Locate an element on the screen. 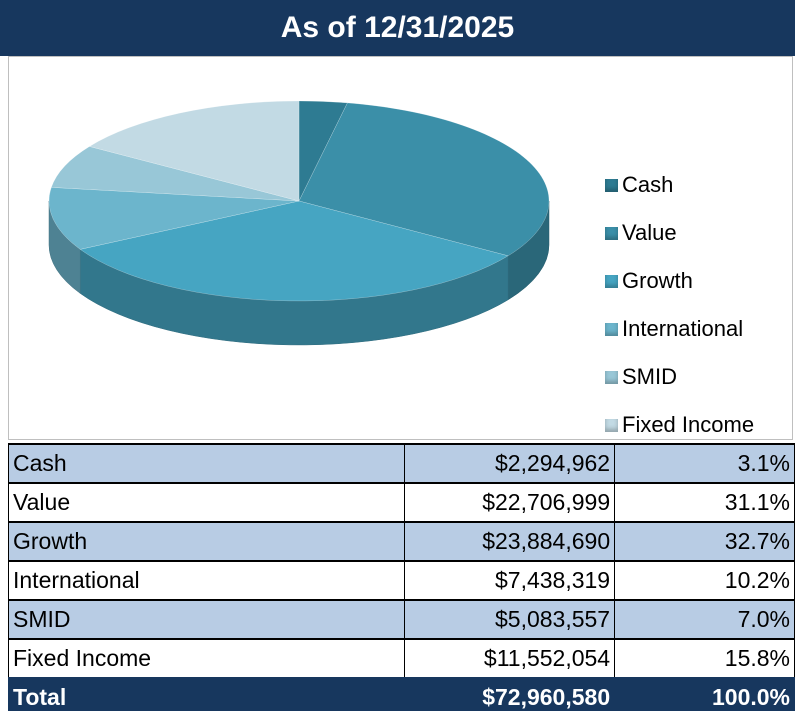 The width and height of the screenshot is (795, 711). table-cell: 7.0% is located at coordinates (704, 619).